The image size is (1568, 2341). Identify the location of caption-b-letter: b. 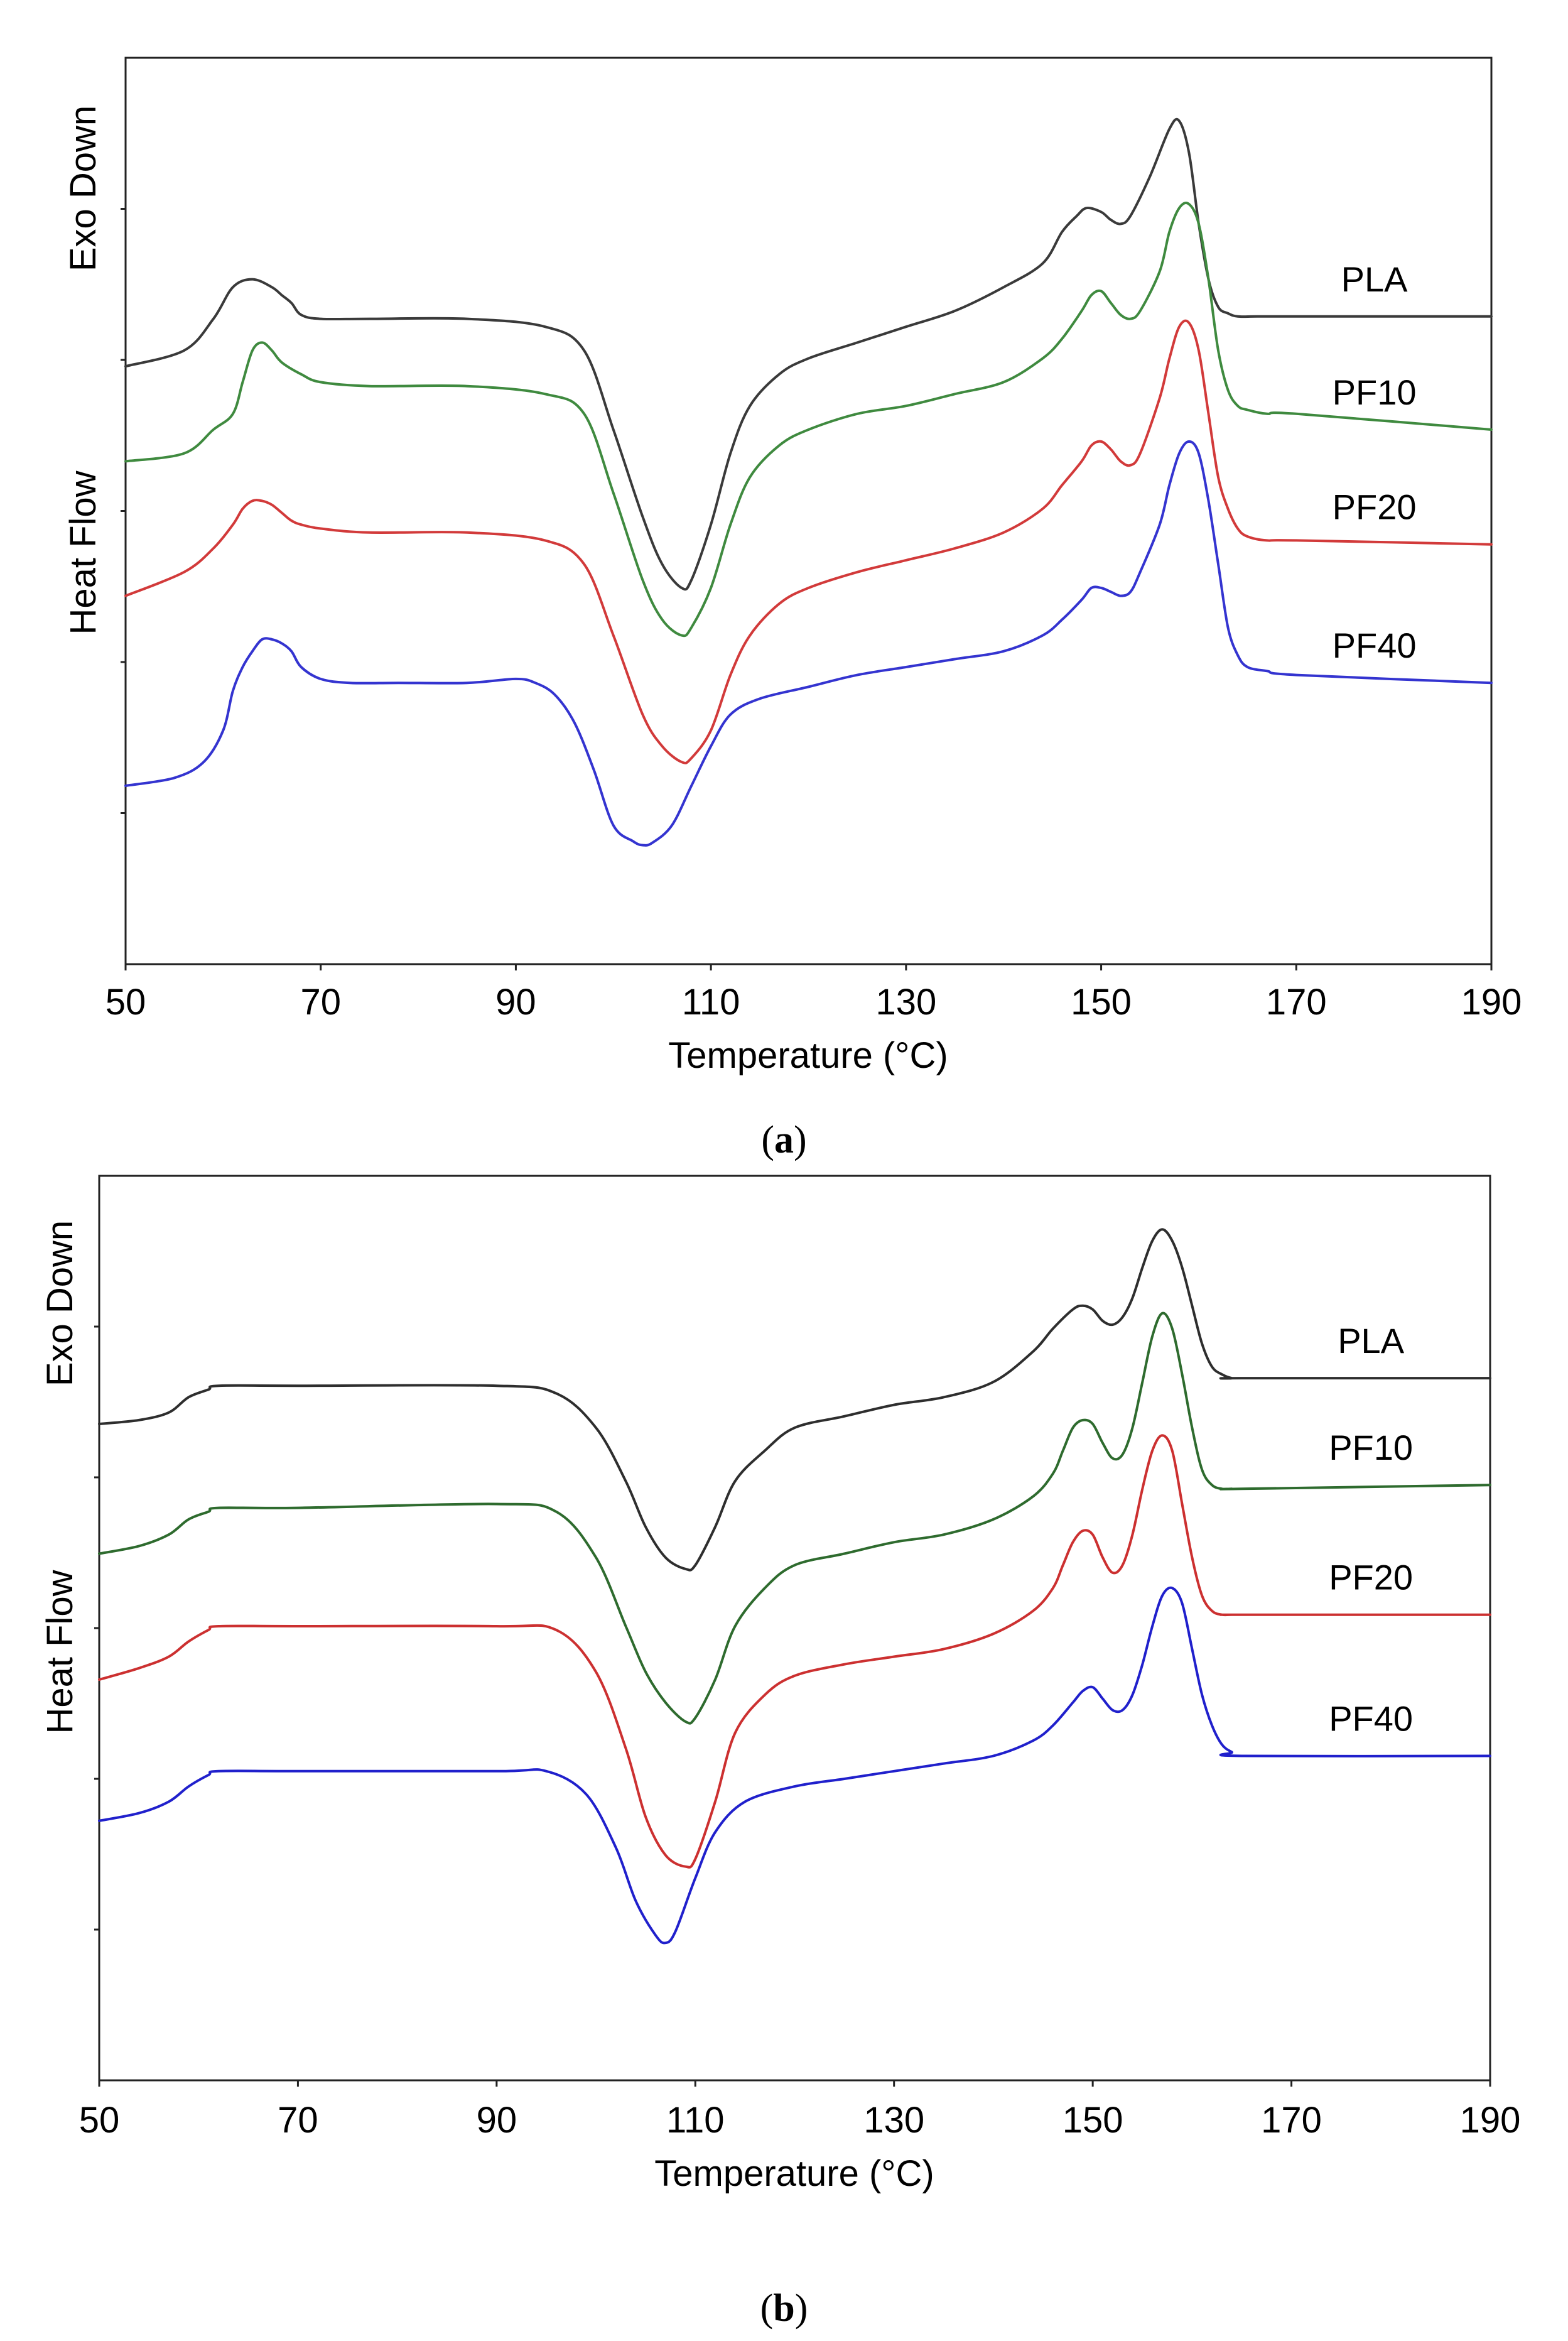
(784, 2308).